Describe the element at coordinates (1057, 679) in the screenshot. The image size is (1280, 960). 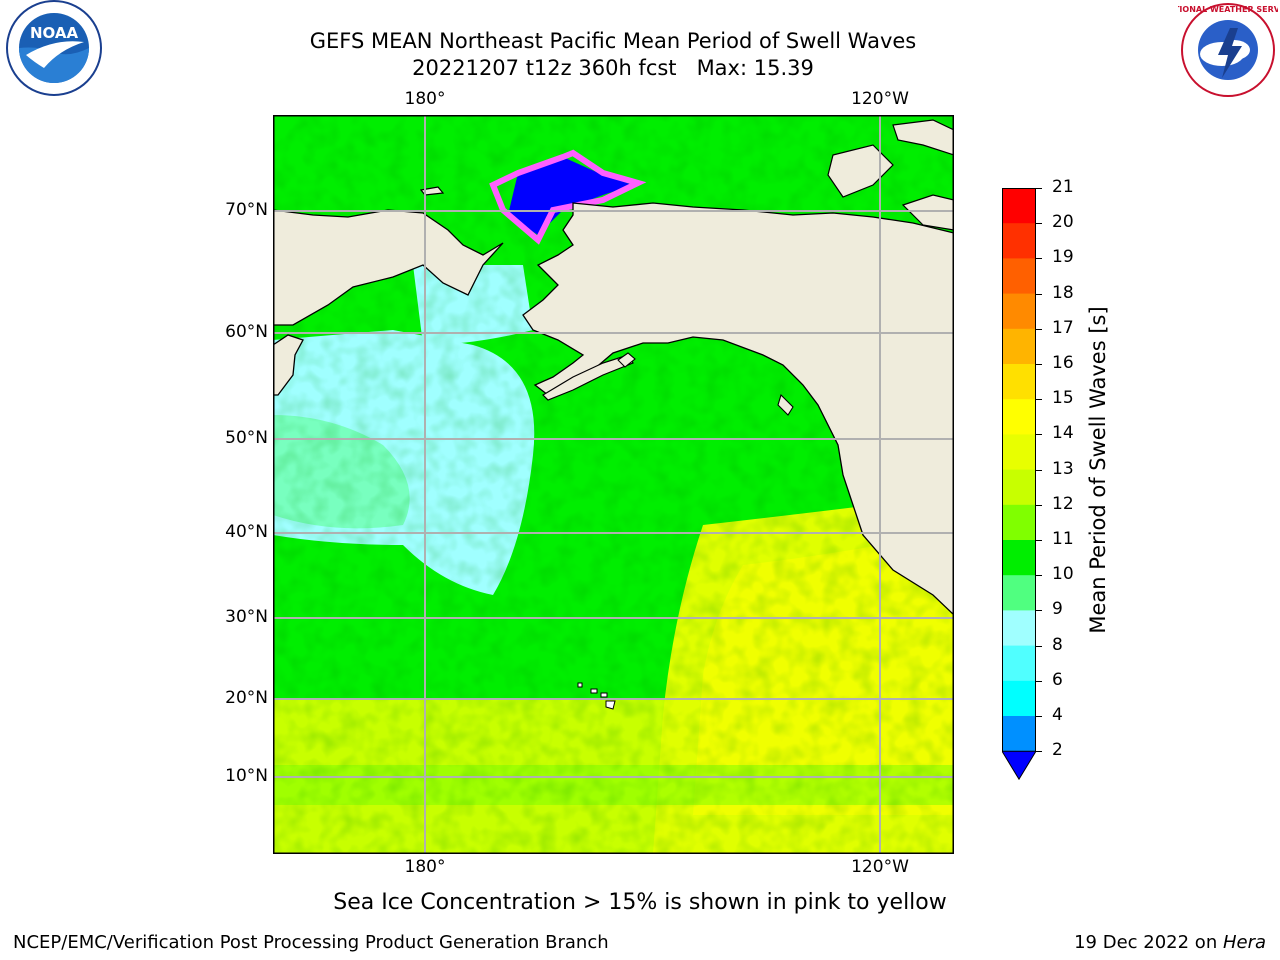
I see `colorbar-tick-label: 6` at that location.